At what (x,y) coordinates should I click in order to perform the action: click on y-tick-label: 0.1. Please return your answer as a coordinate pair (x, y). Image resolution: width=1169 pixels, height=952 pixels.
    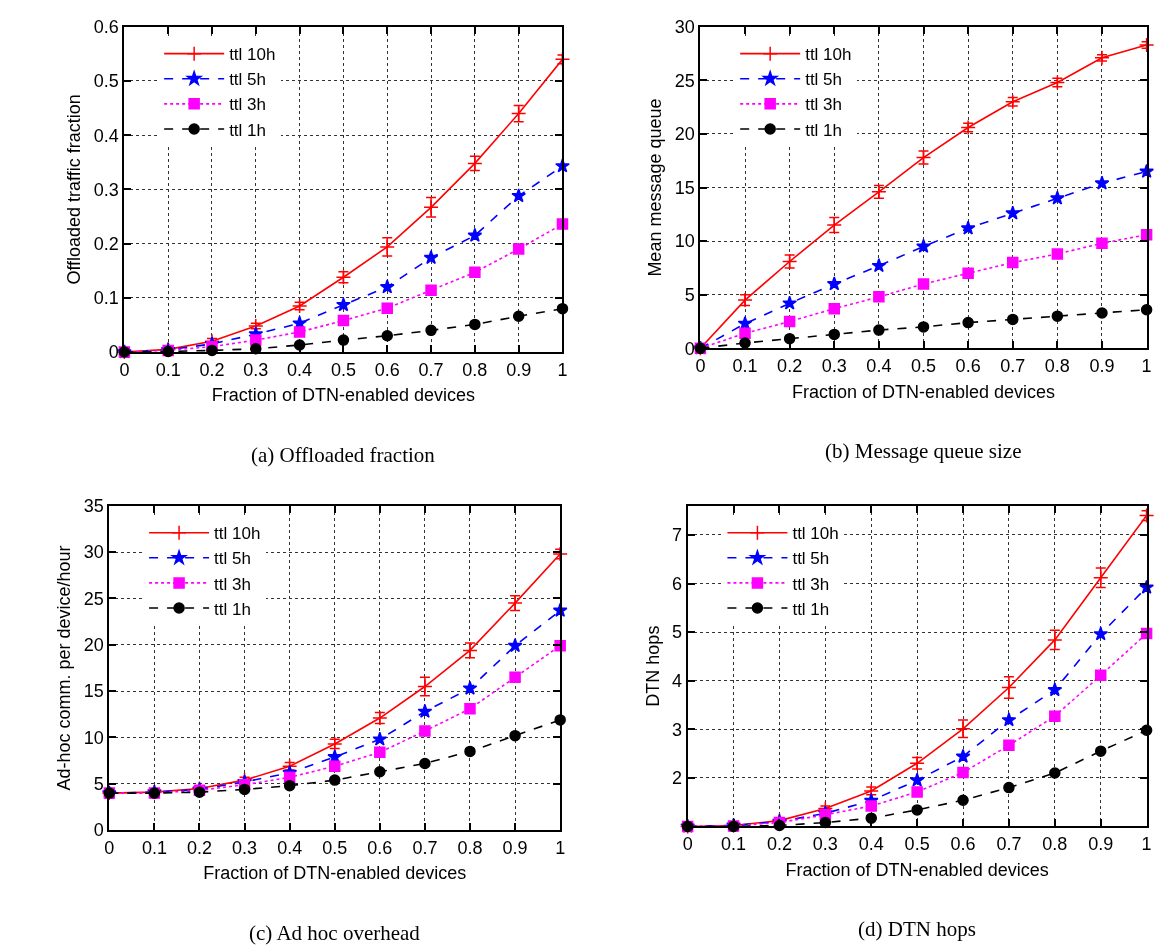
    Looking at the image, I should click on (106, 298).